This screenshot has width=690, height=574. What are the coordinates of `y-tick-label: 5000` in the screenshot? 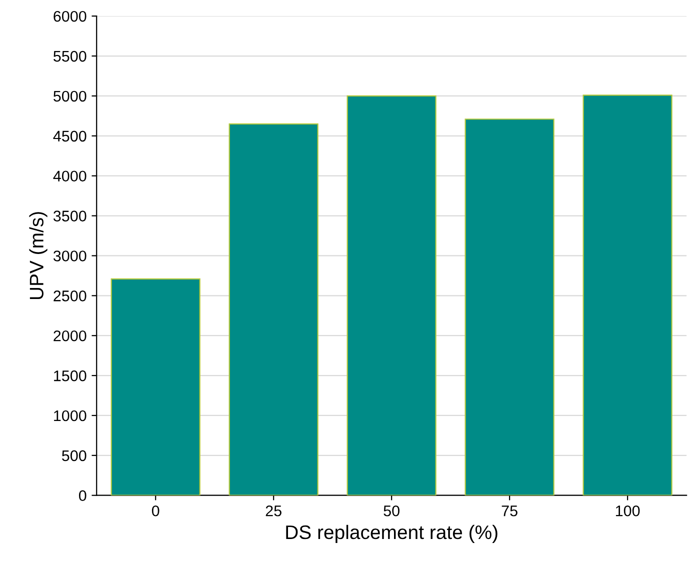 It's located at (70, 96).